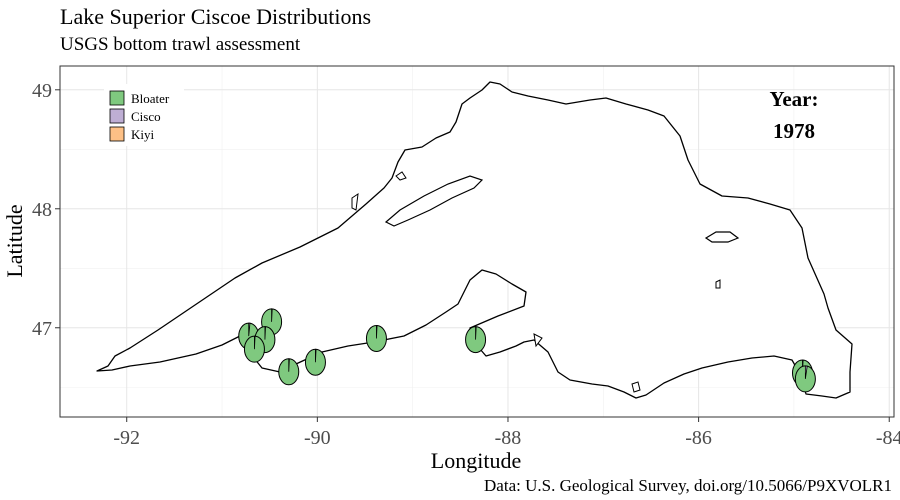  What do you see at coordinates (698, 438) in the screenshot?
I see `x-tick-label: -86` at bounding box center [698, 438].